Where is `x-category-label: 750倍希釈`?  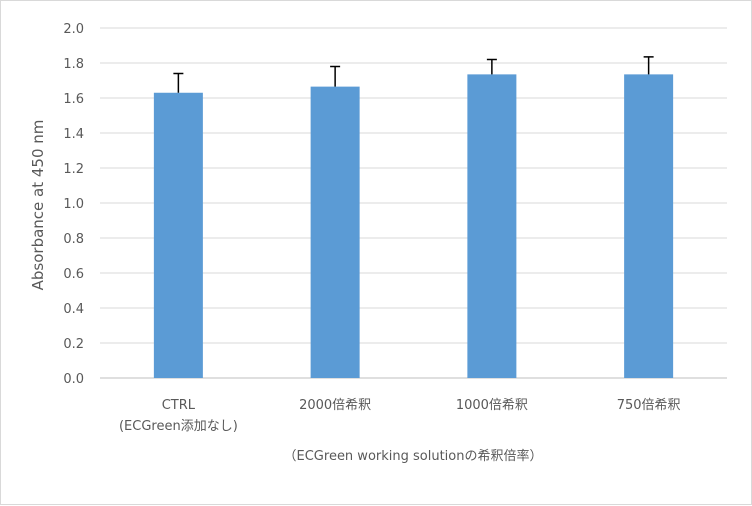
x-category-label: 750倍希釈 is located at coordinates (649, 405).